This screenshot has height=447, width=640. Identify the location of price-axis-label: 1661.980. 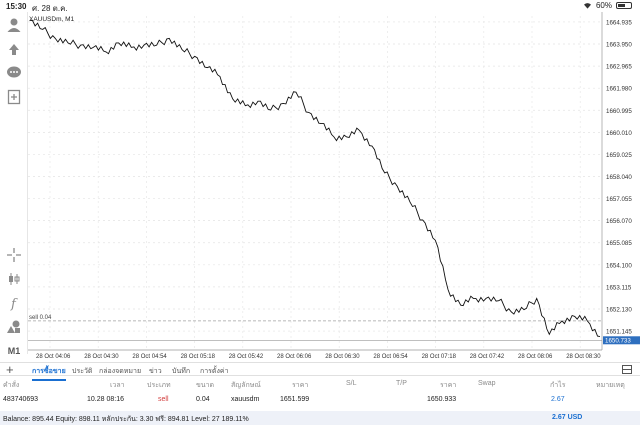
(619, 89).